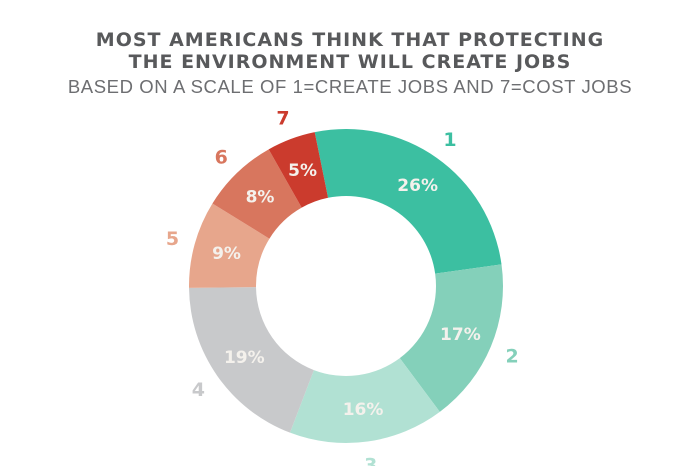 The height and width of the screenshot is (466, 700). What do you see at coordinates (350, 62) in the screenshot?
I see `chart-title-line-2: THE ENVIRONMENT WILL CREATE JOBS` at bounding box center [350, 62].